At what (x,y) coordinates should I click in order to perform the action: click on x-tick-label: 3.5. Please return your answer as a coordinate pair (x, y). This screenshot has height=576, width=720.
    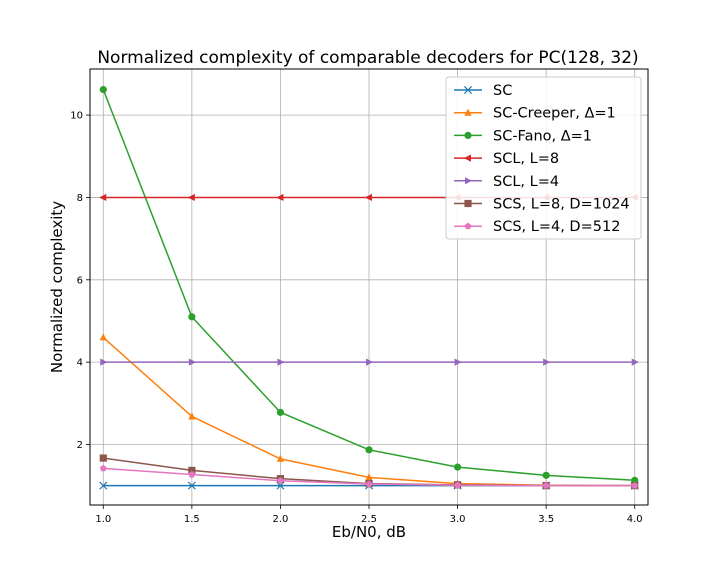
    Looking at the image, I should click on (546, 519).